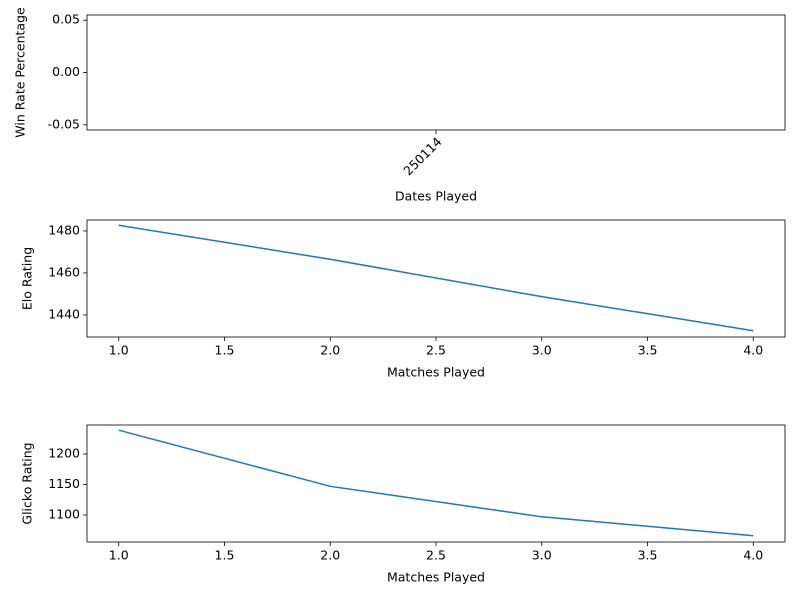 Image resolution: width=800 pixels, height=600 pixels. Describe the element at coordinates (64, 452) in the screenshot. I see `y-tick-label: 1200` at that location.